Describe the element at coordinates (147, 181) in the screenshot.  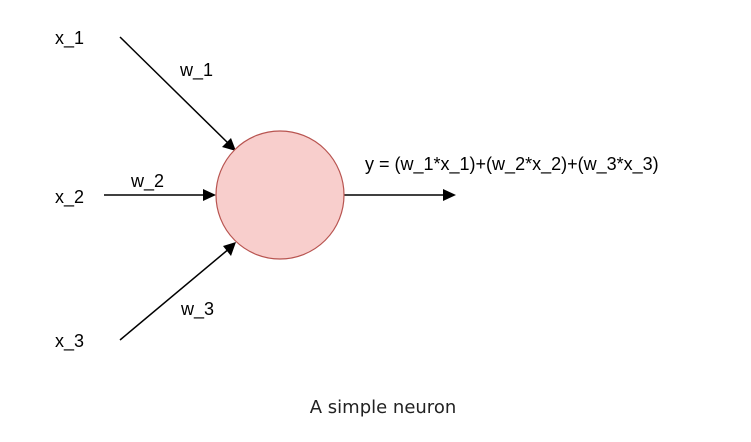
I see `weight-label-2: w_2` at that location.